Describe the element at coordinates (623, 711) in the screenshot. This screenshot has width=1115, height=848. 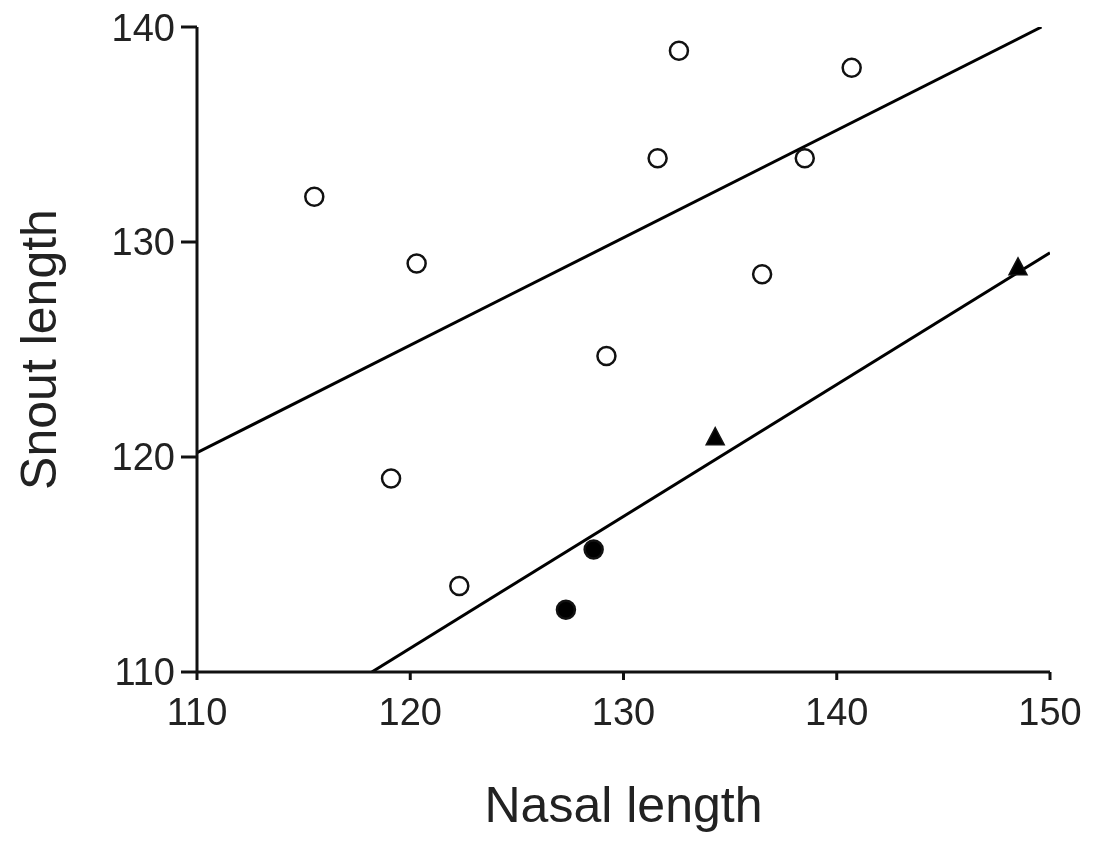
I see `x-tick-label: 130` at that location.